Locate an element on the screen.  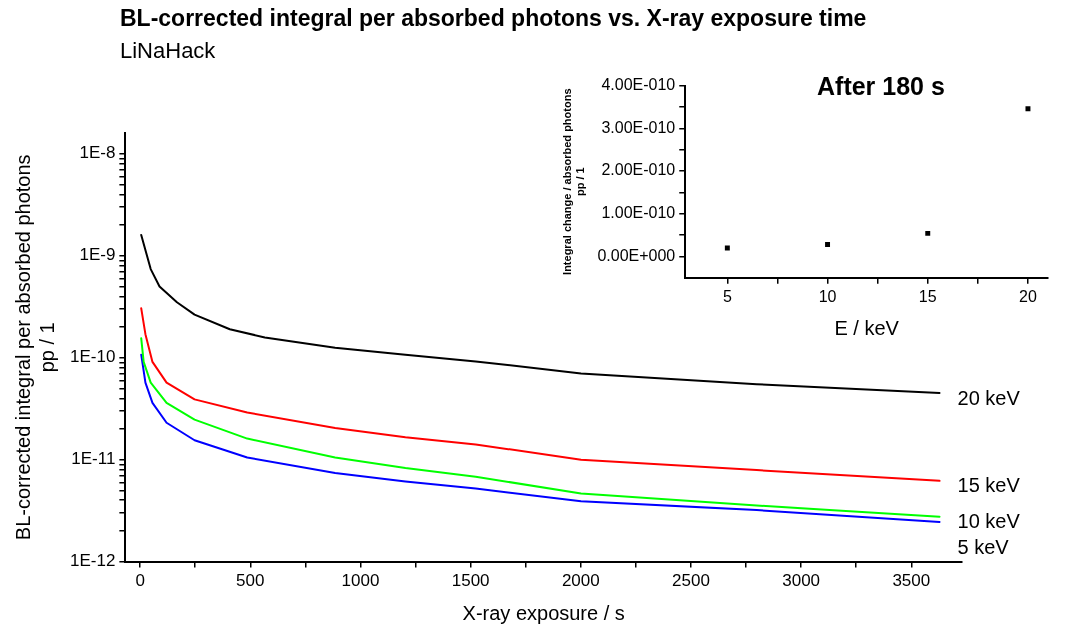
x-axis-title: X-ray exposure / s is located at coordinates (543, 612).